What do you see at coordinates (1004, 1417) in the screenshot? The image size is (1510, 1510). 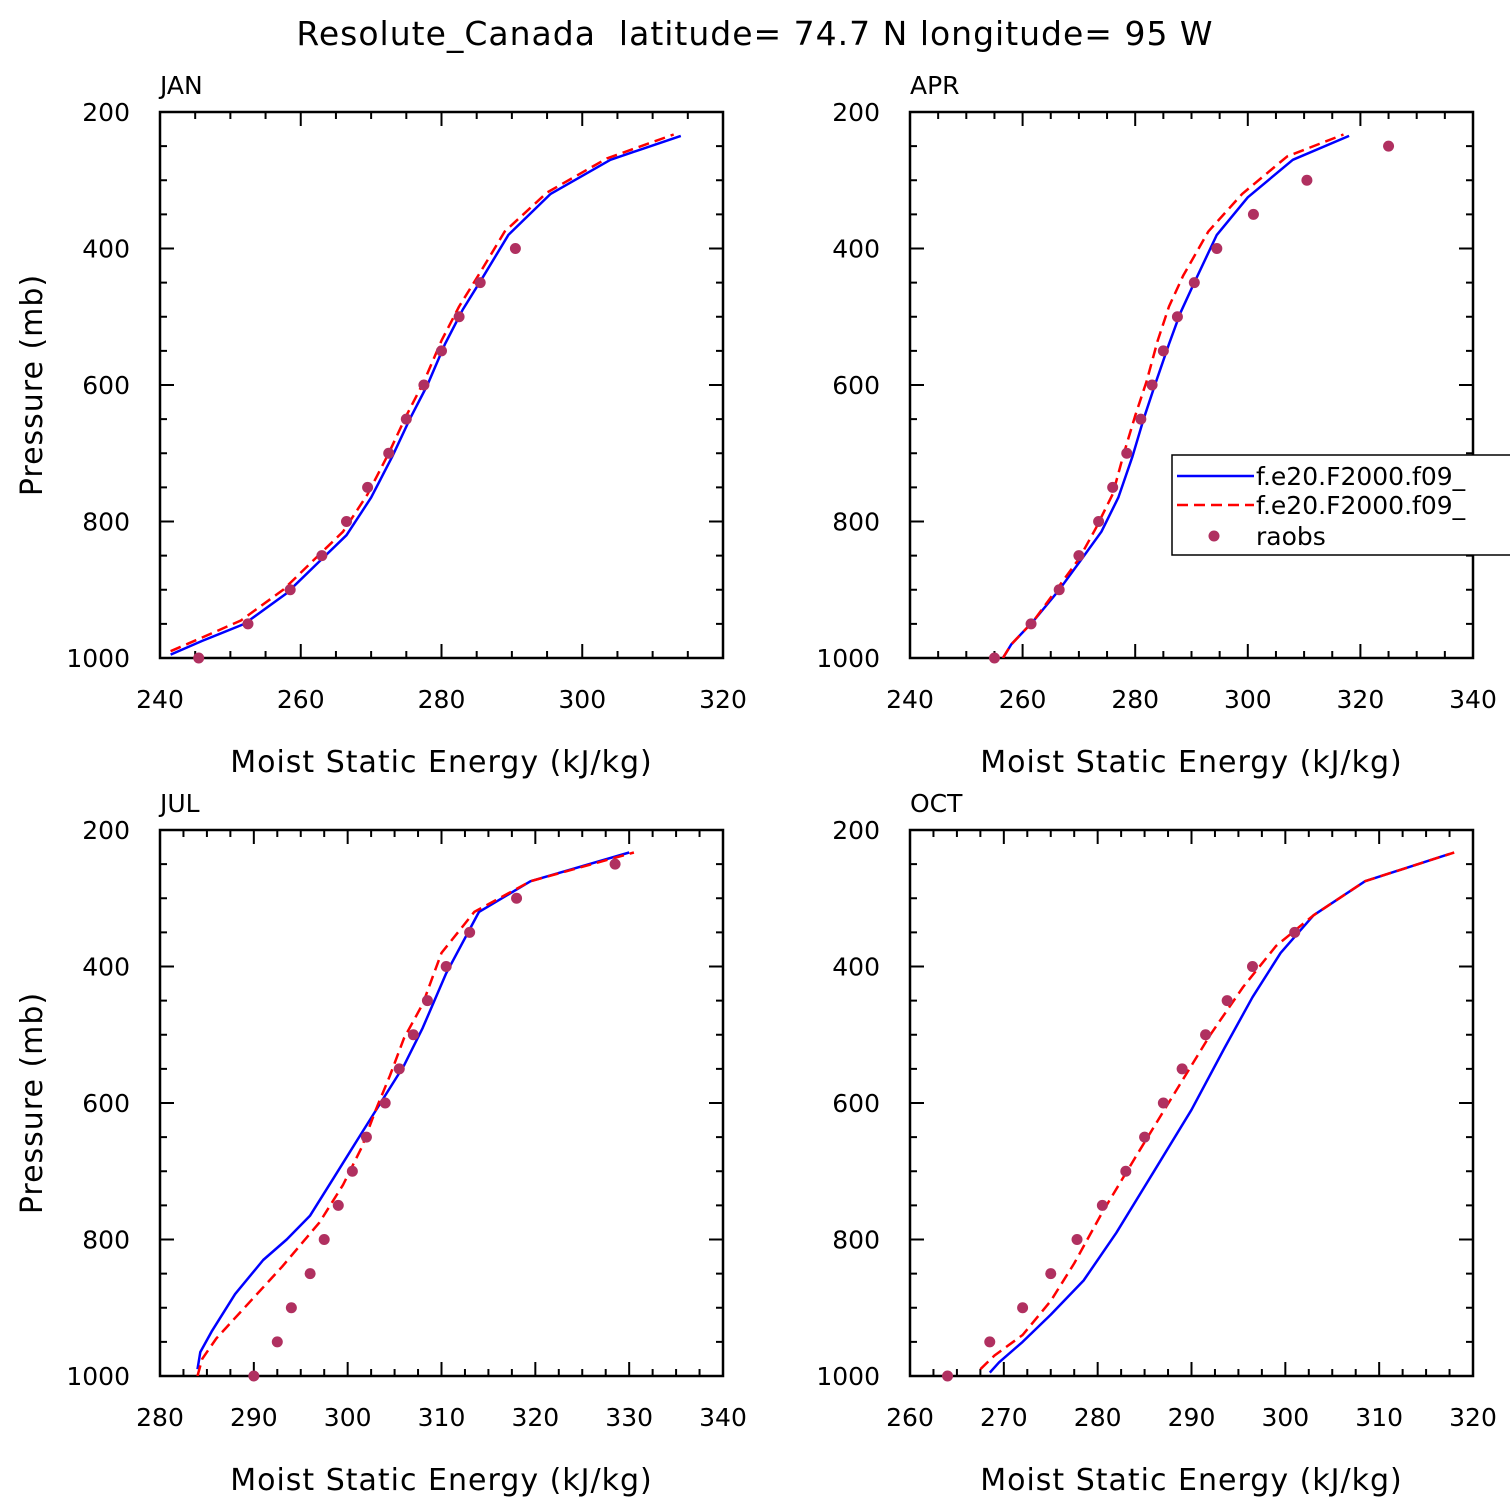 I see `x-tick-label: 270` at bounding box center [1004, 1417].